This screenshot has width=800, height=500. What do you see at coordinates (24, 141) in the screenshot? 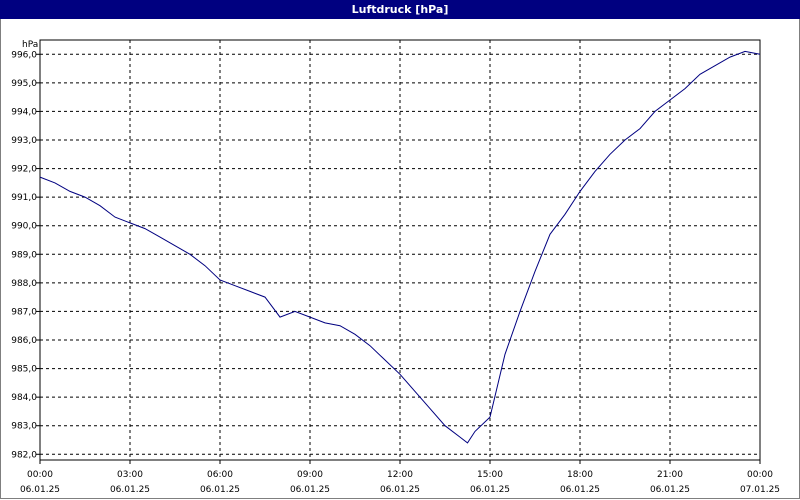
I see `y-tick-label: 993,0` at bounding box center [24, 141].